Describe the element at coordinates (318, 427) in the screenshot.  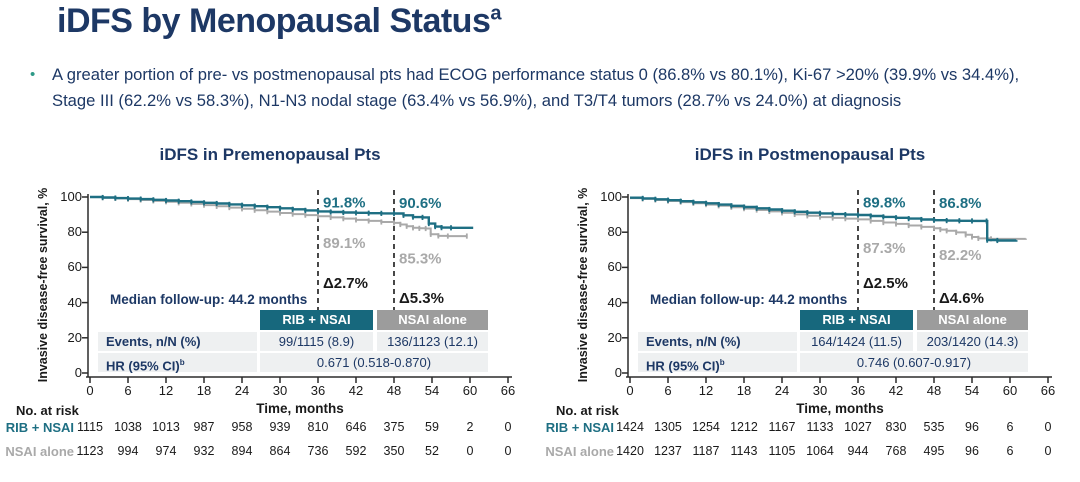
I see `at-risk-count: 810` at that location.